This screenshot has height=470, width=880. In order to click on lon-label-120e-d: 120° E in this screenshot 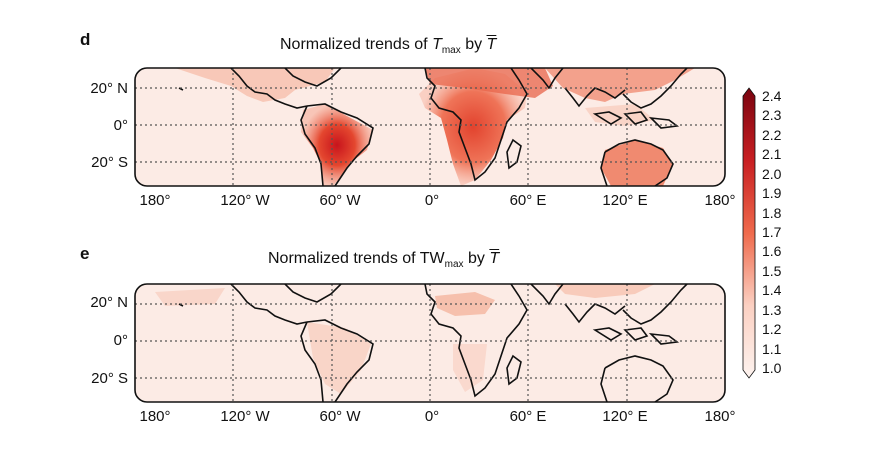, I will do `click(625, 200)`.